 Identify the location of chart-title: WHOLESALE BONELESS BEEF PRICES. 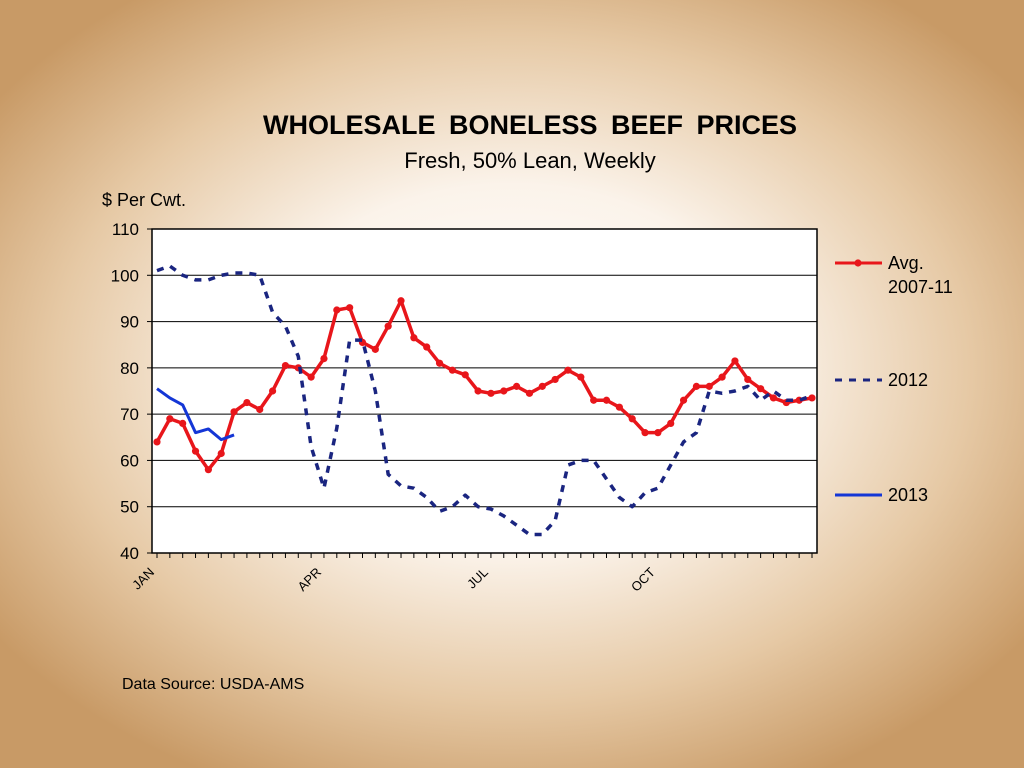
(530, 125).